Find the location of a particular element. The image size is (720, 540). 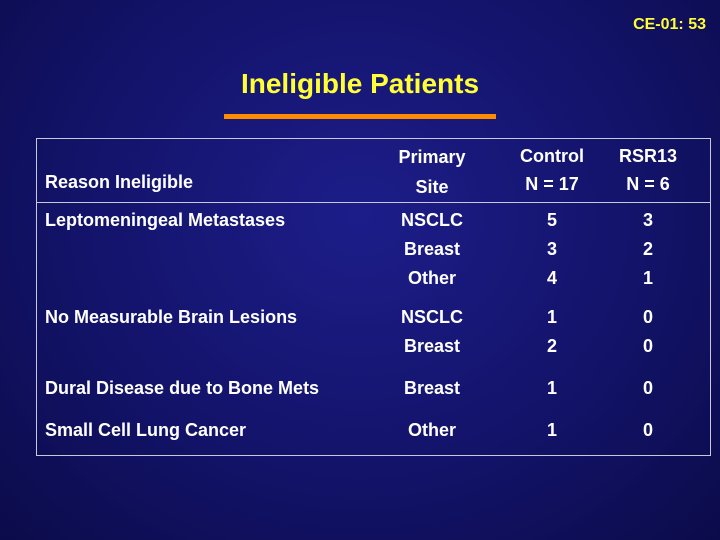

site-cell: NSCLC Breast Other is located at coordinates (432, 249).